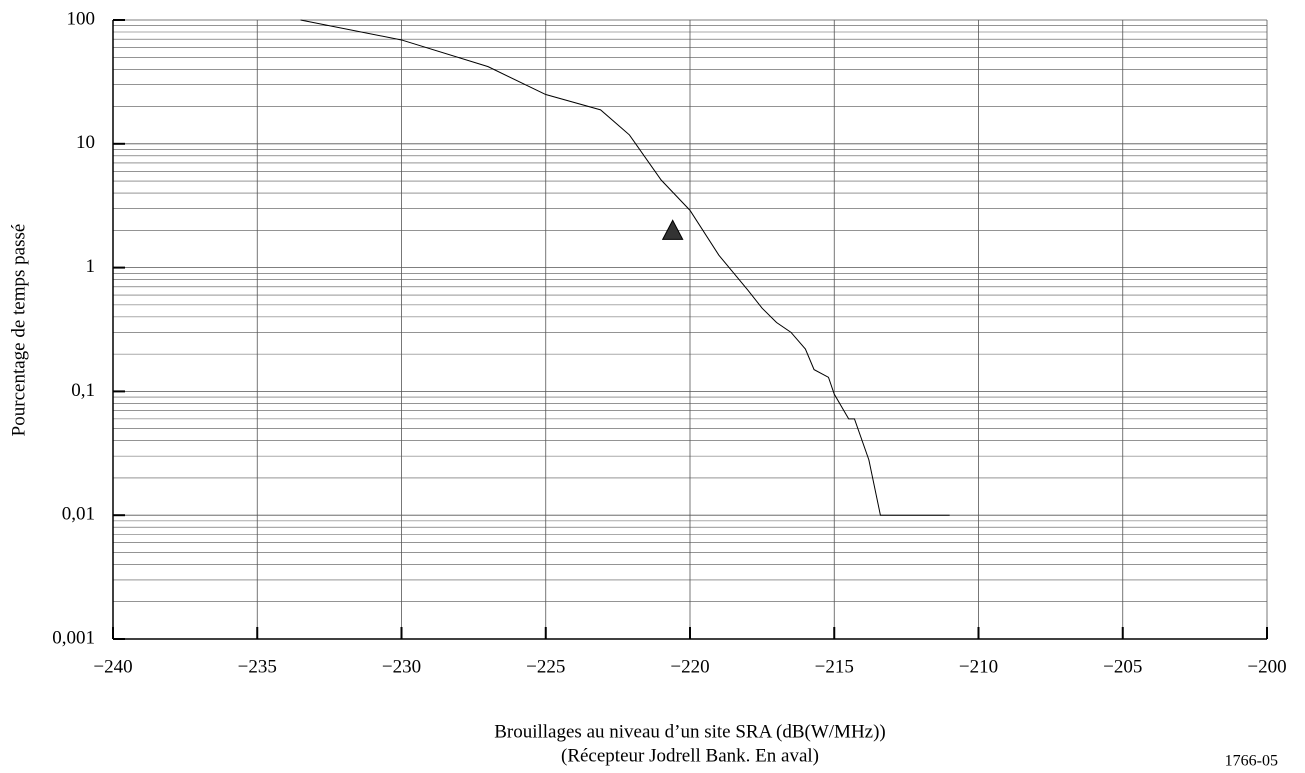  Describe the element at coordinates (1266, 666) in the screenshot. I see `x-tick-label: −200` at that location.